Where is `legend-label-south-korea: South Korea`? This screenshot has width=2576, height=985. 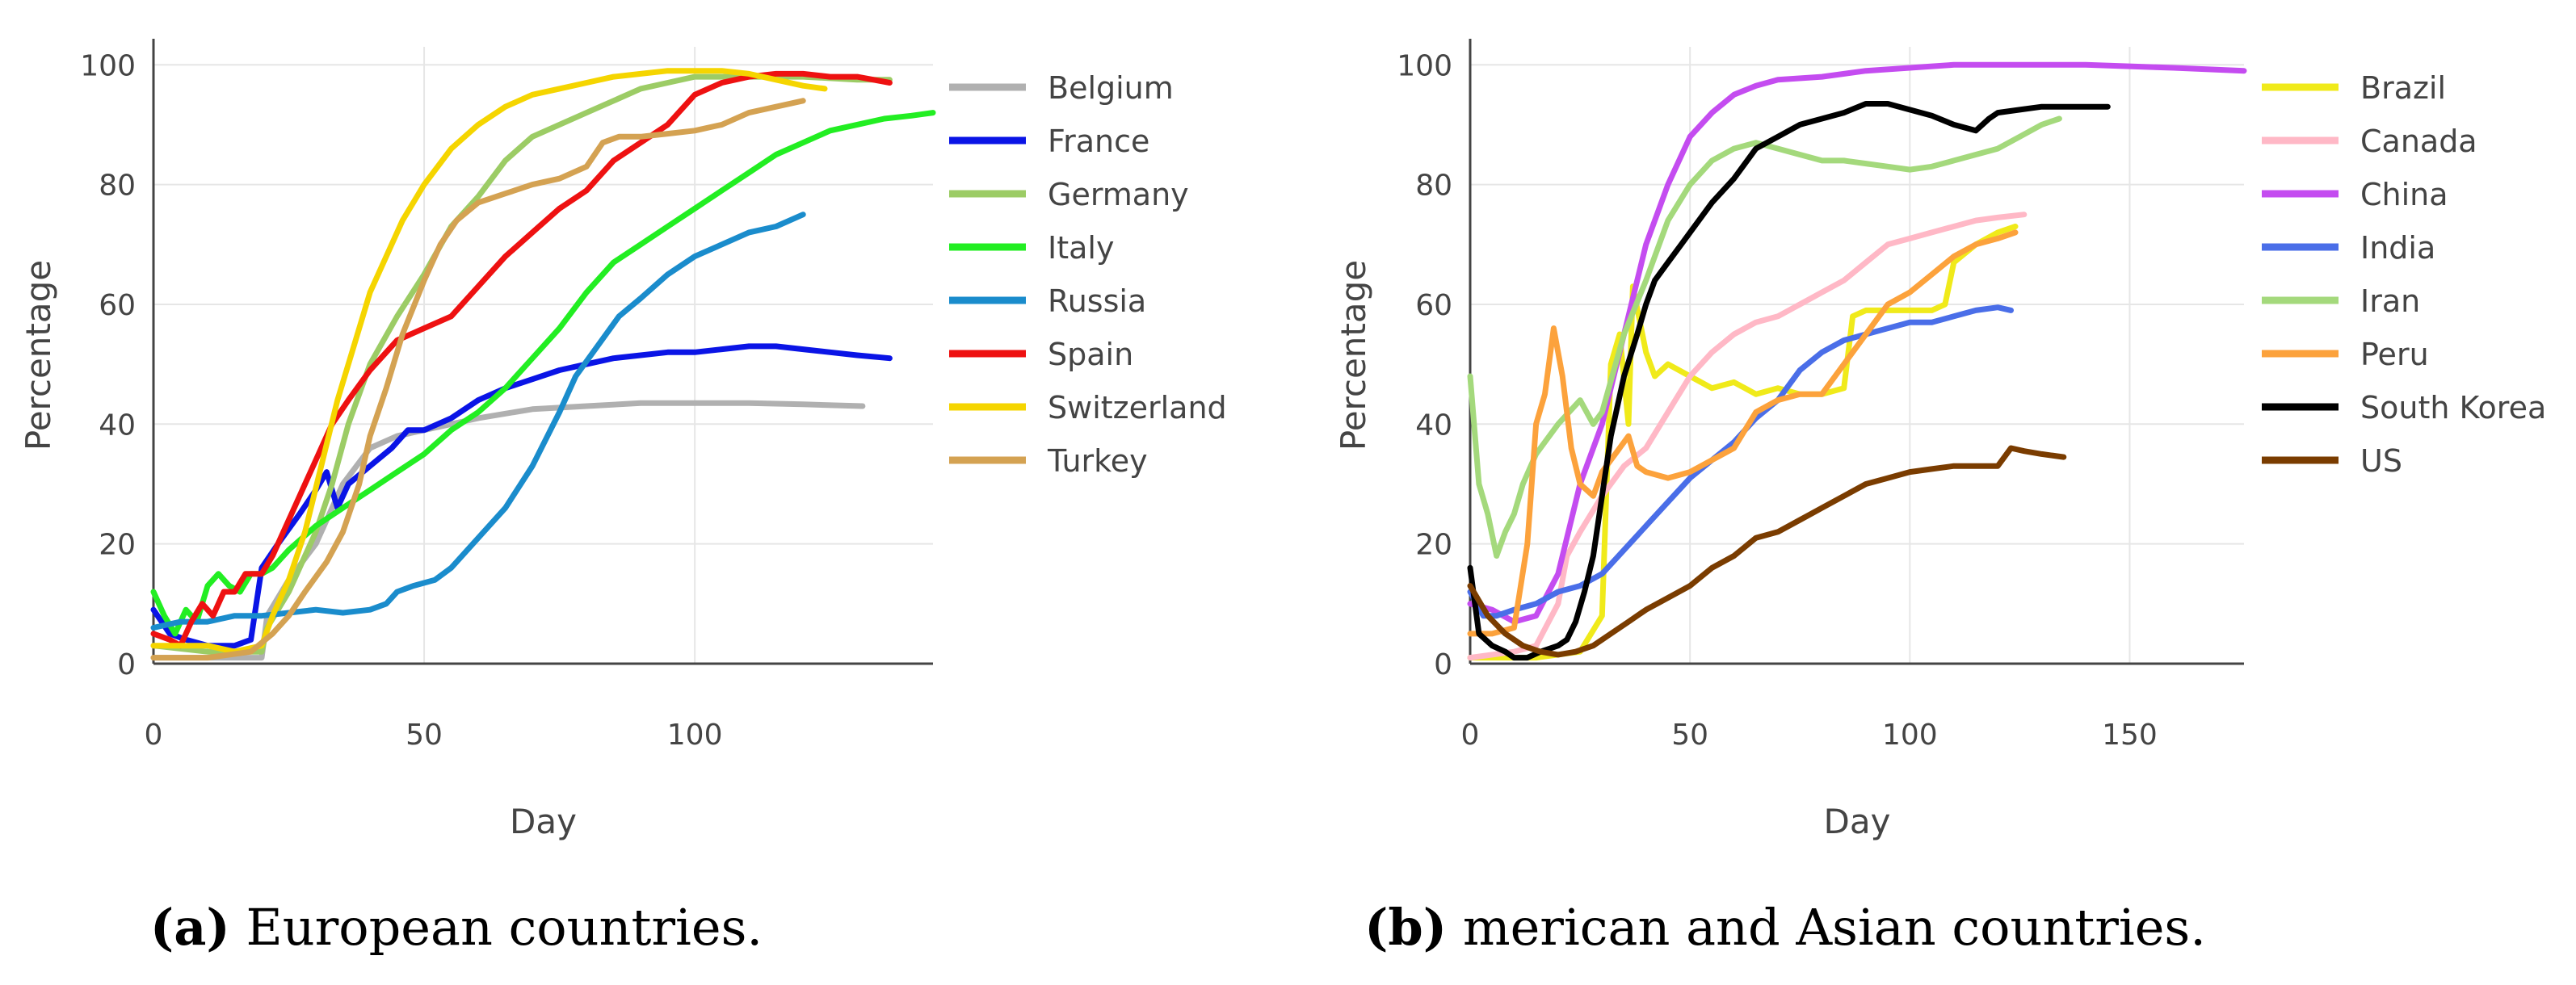 legend-label-south-korea: South Korea is located at coordinates (2453, 407).